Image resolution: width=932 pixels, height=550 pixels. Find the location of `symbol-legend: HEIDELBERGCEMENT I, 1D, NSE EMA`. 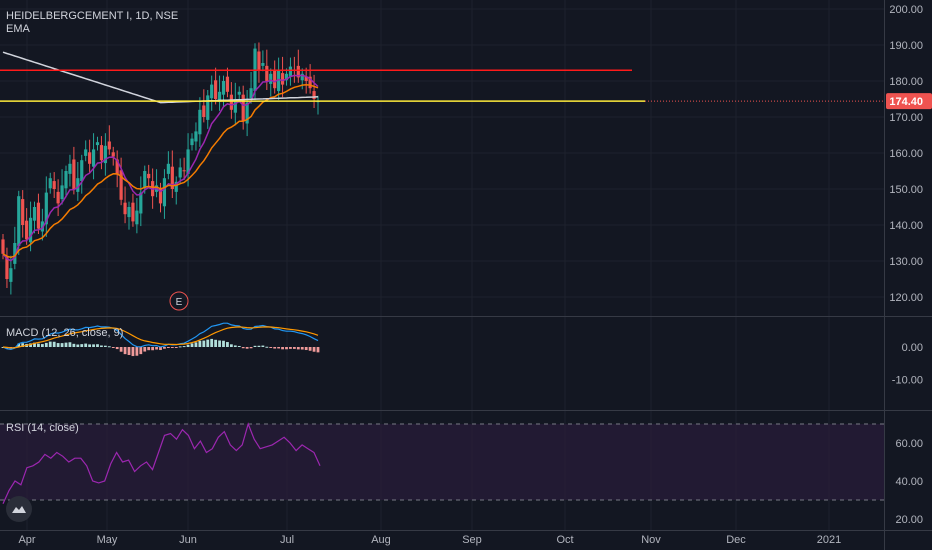

symbol-legend: HEIDELBERGCEMENT I, 1D, NSE EMA is located at coordinates (92, 23).